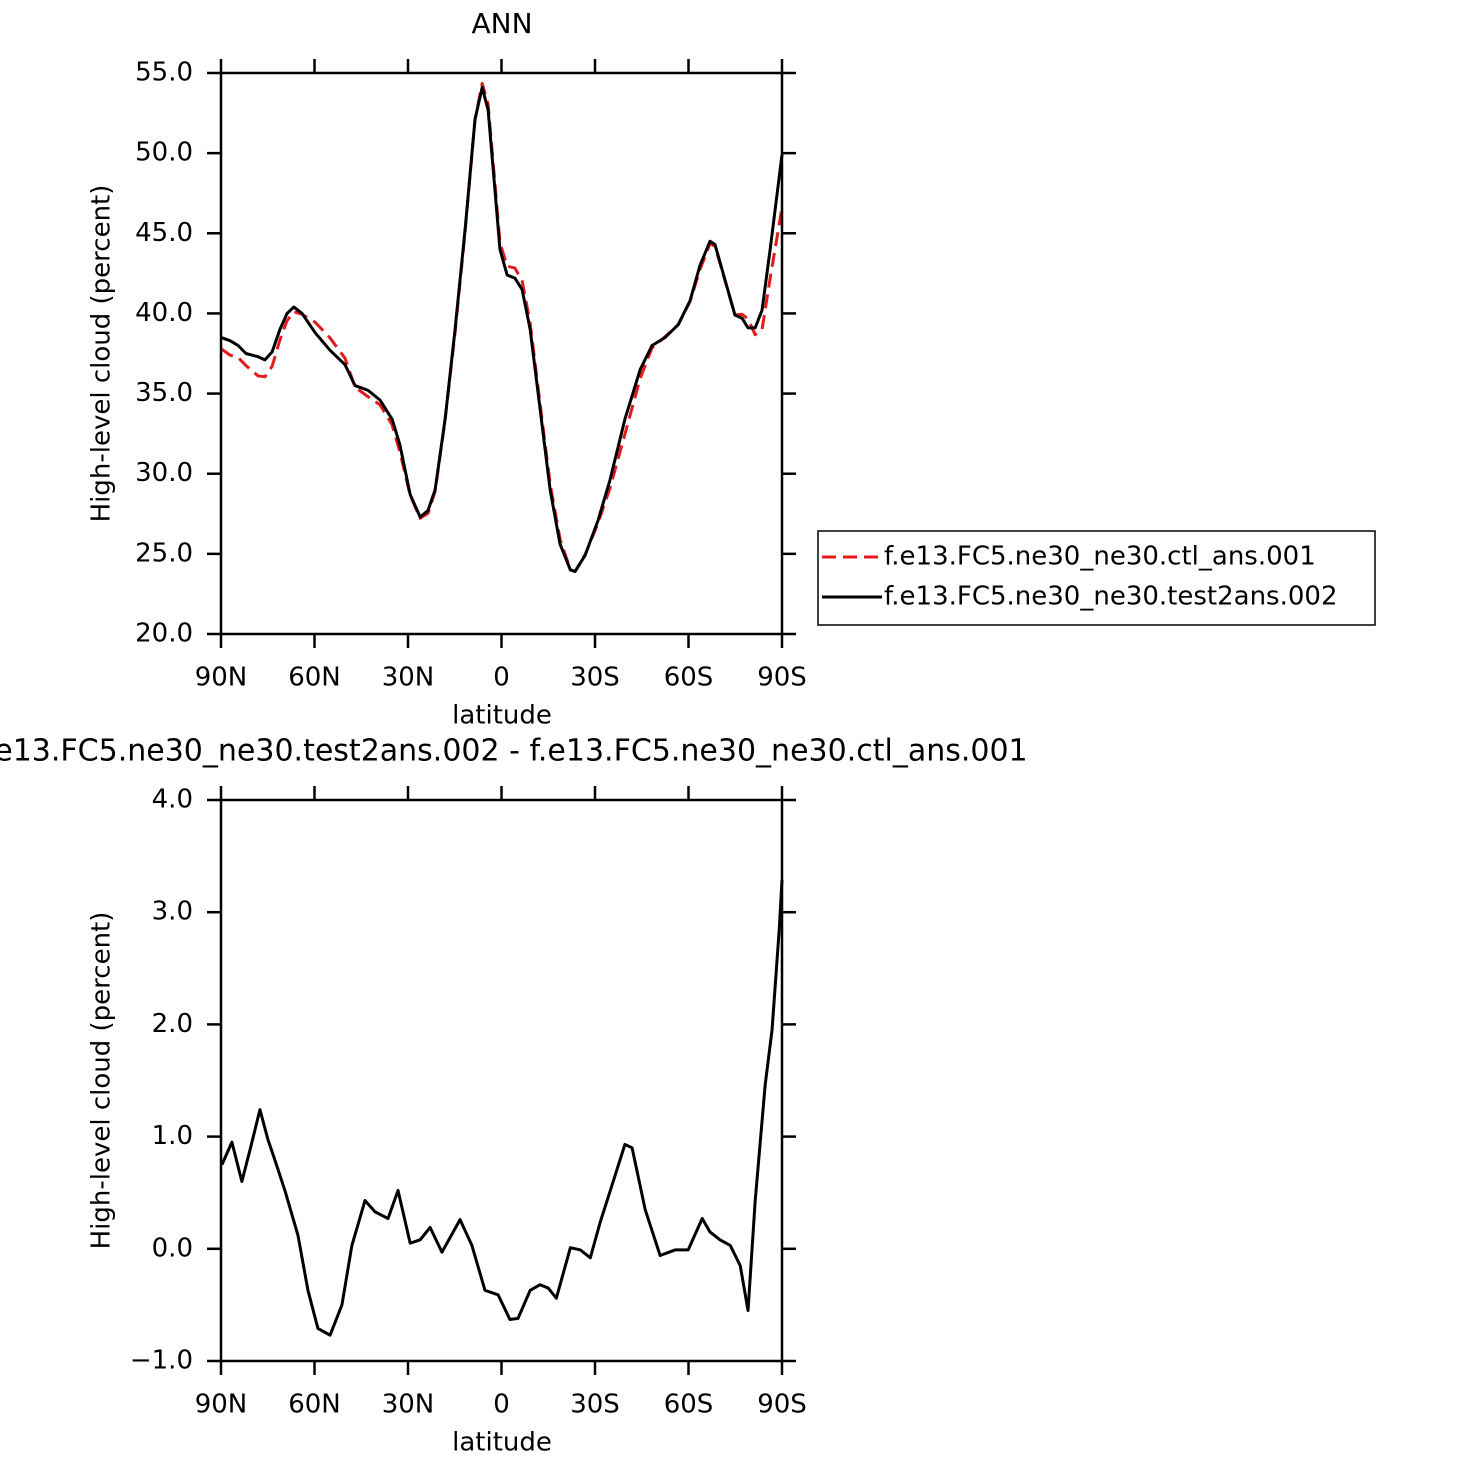  Describe the element at coordinates (172, 800) in the screenshot. I see `y-tick-label: 4.0` at that location.